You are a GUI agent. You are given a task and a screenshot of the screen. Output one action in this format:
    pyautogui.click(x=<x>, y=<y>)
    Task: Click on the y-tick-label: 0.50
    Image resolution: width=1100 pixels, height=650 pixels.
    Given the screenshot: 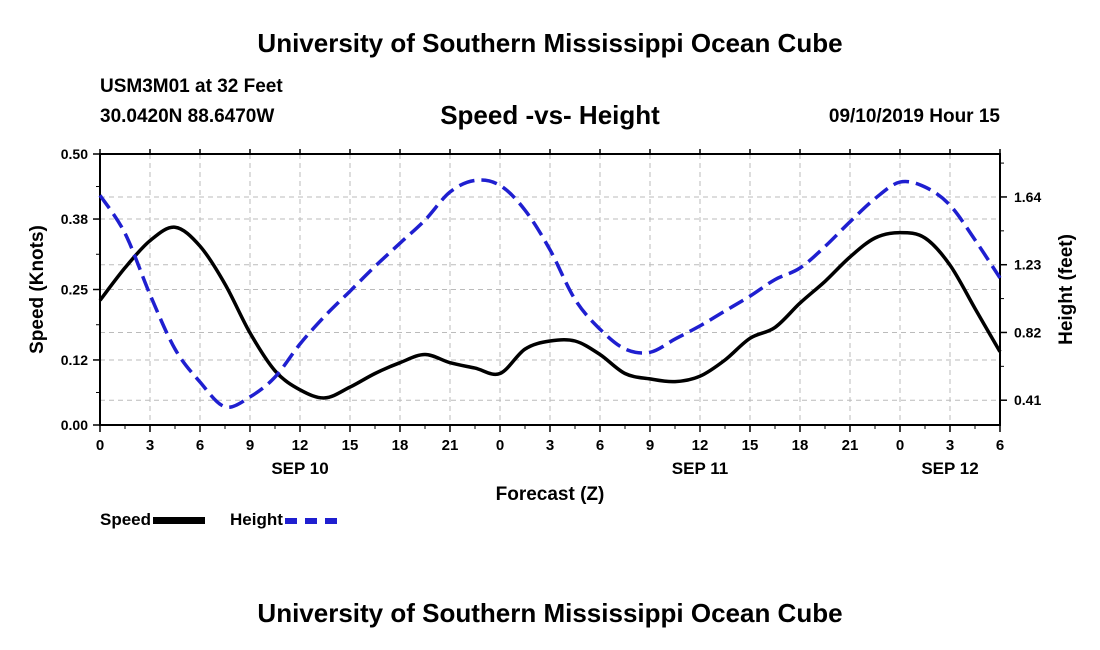 What is the action you would take?
    pyautogui.click(x=74, y=154)
    